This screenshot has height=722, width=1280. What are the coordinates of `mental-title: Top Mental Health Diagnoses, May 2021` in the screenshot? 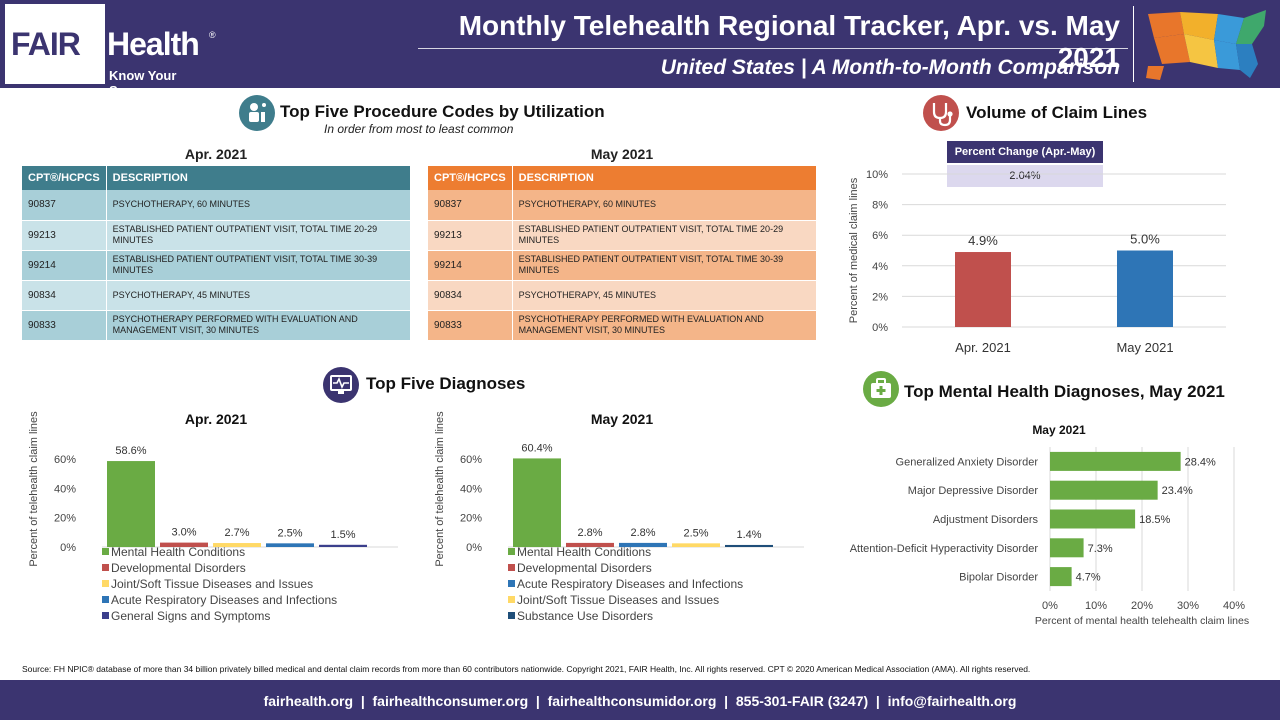 It's located at (1064, 391).